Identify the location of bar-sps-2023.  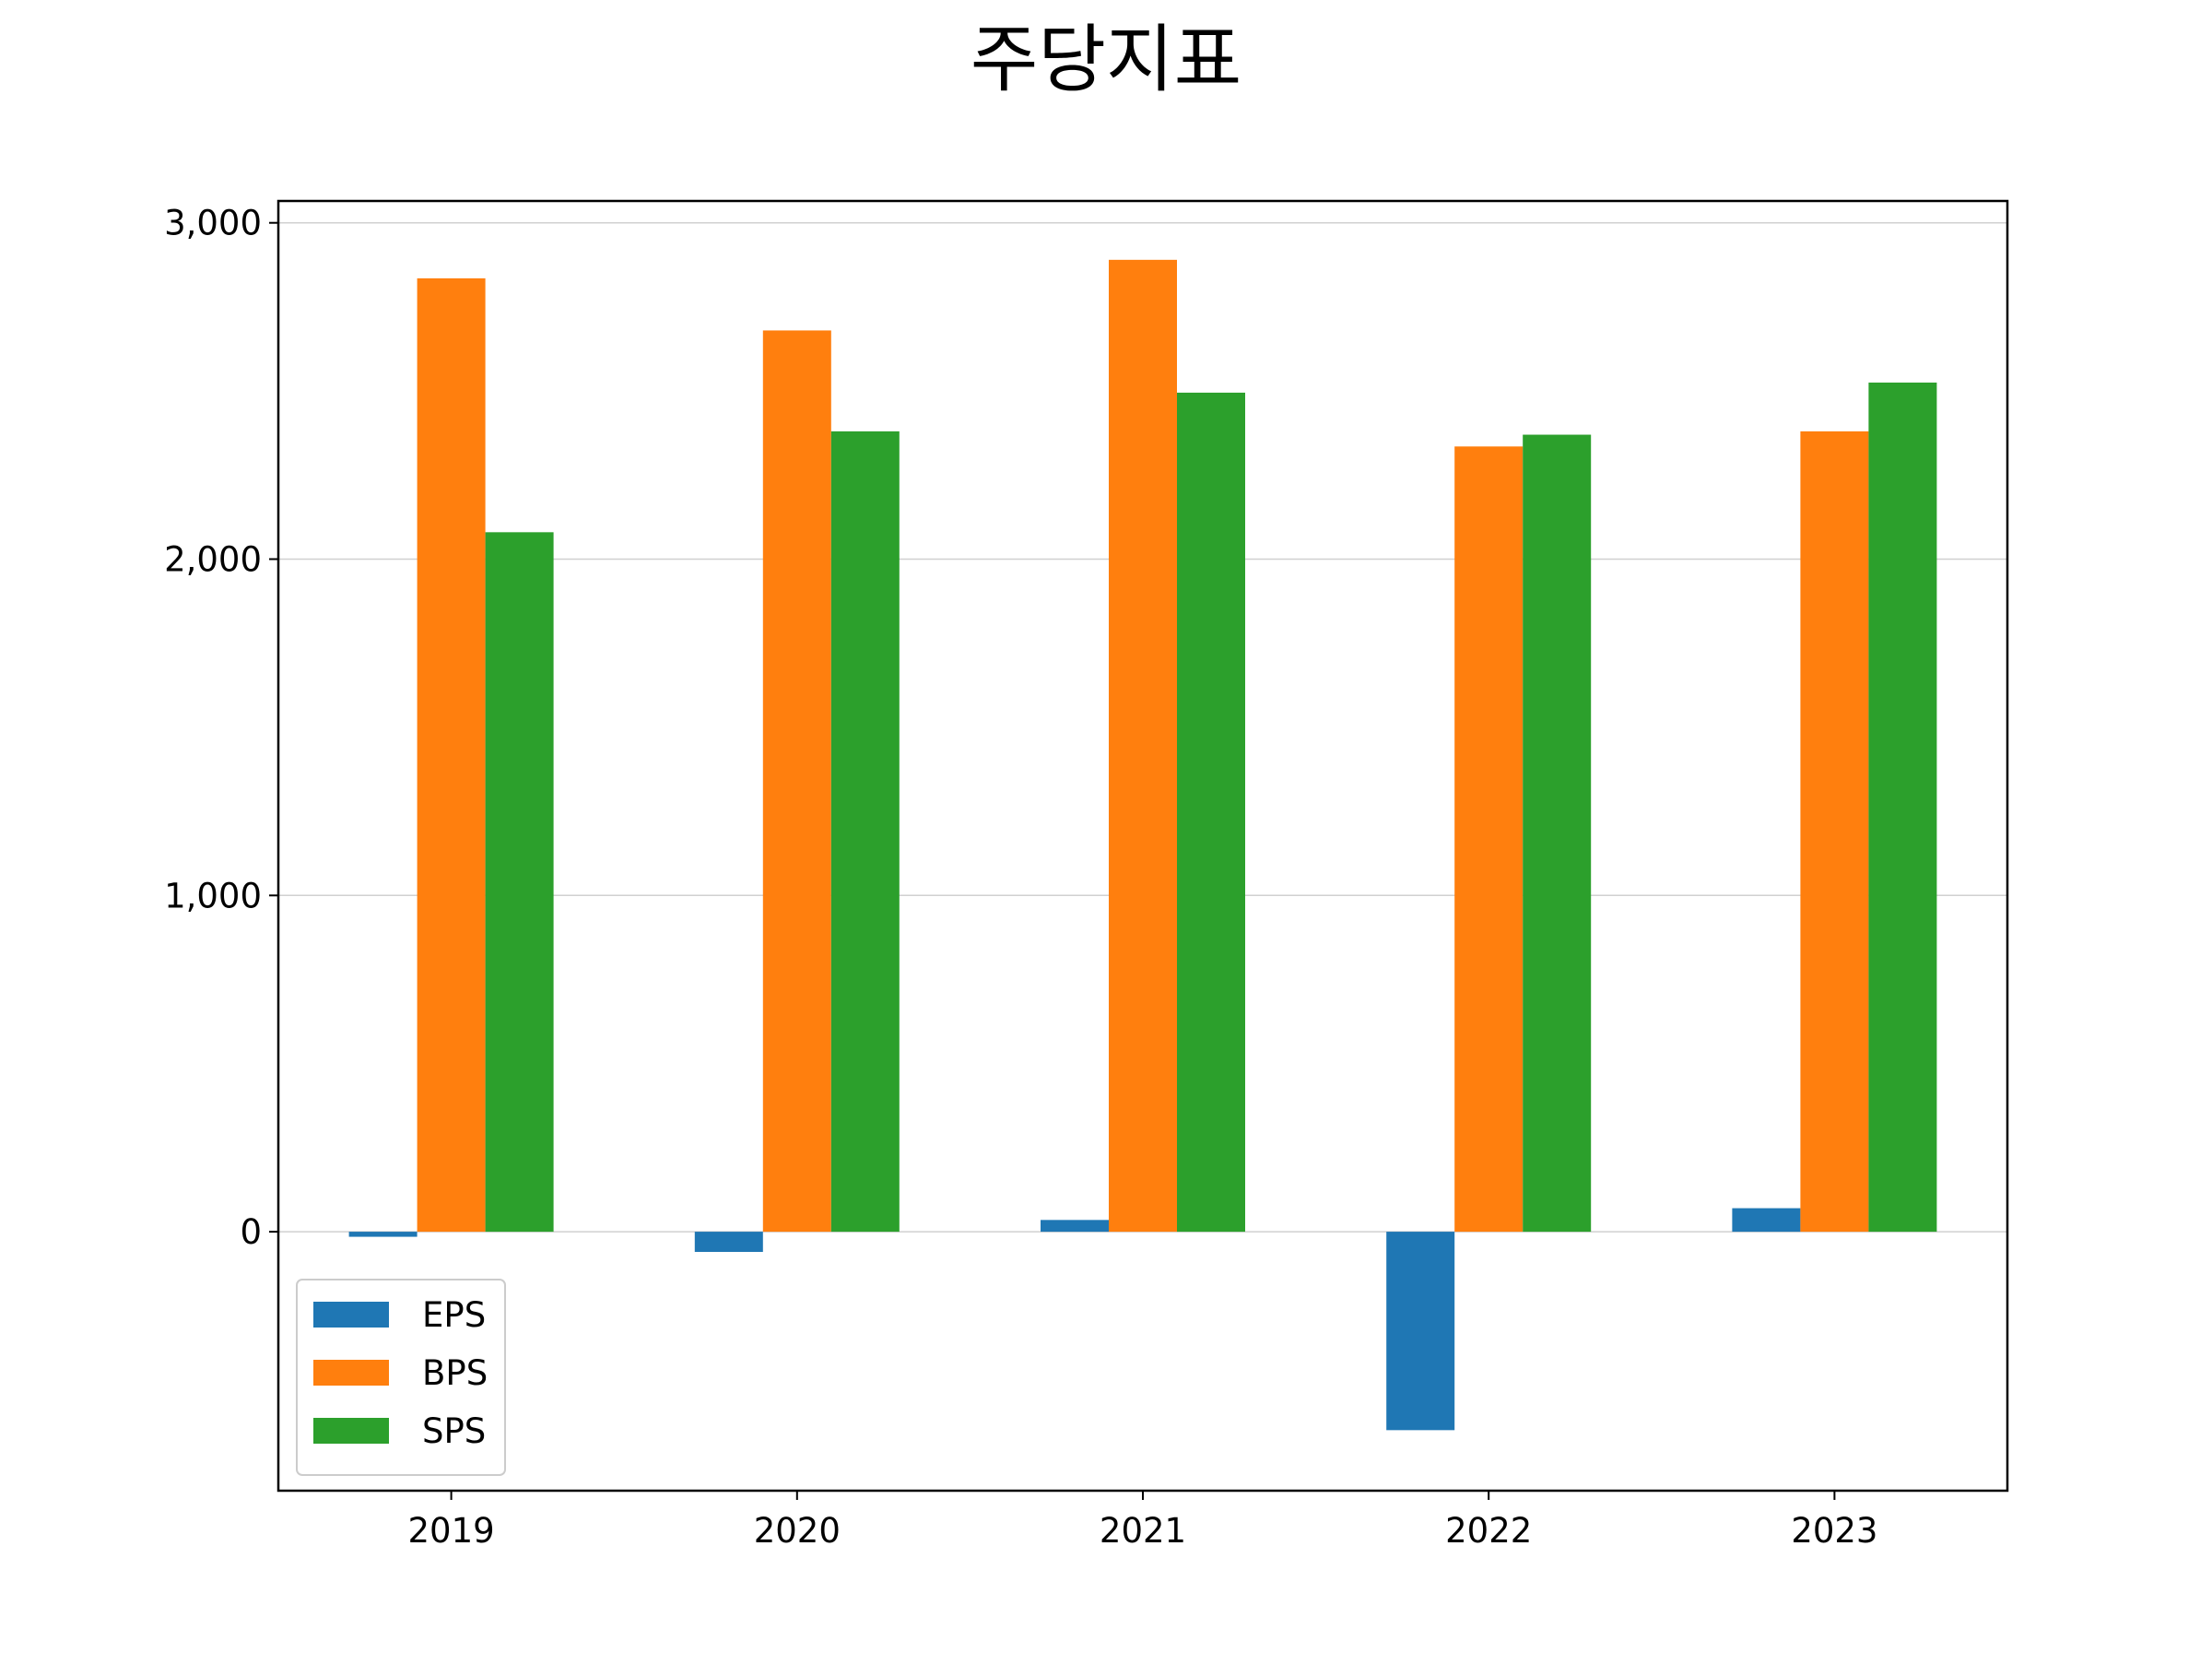
(1902, 807).